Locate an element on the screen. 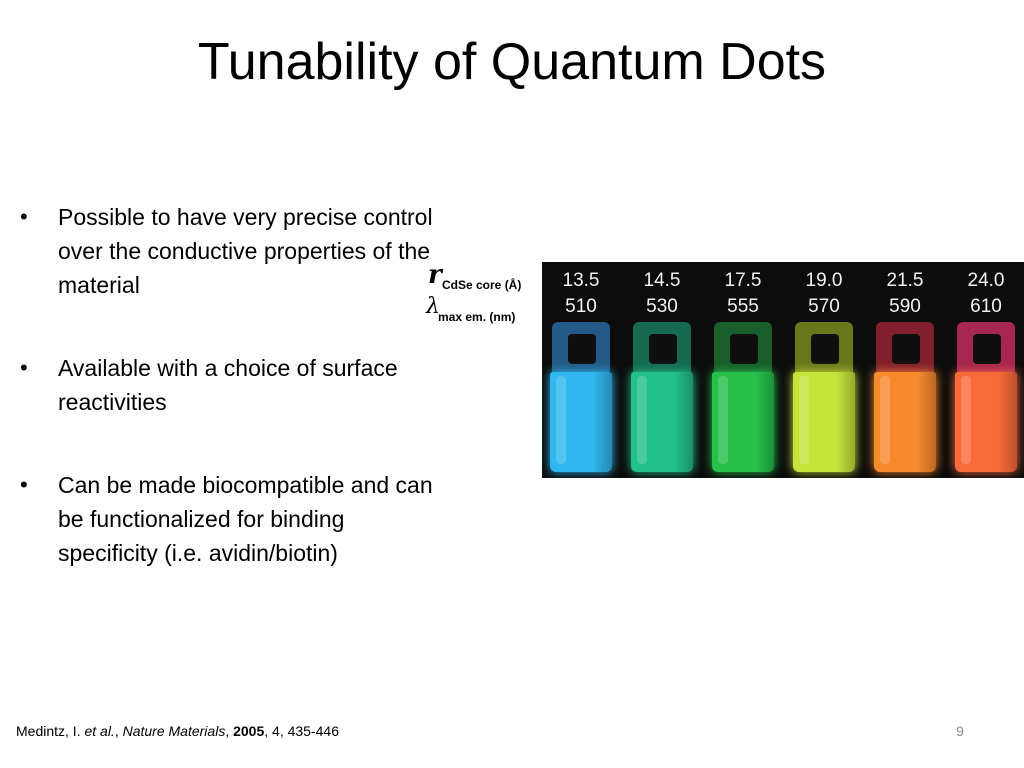 The width and height of the screenshot is (1024, 768). radius-subscript: CdSe core (Å) is located at coordinates (482, 285).